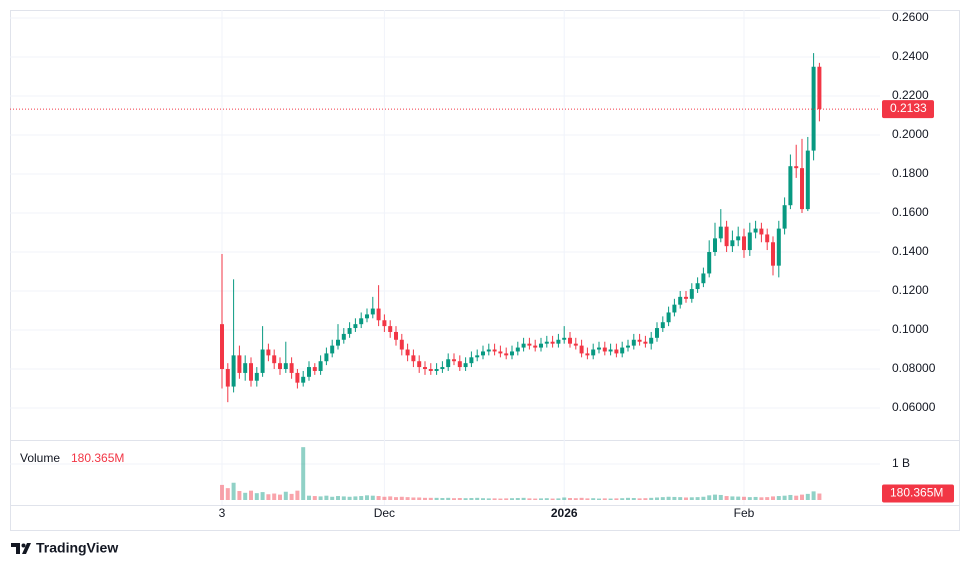 The width and height of the screenshot is (970, 573). What do you see at coordinates (40, 458) in the screenshot?
I see `volume-title: Volume` at bounding box center [40, 458].